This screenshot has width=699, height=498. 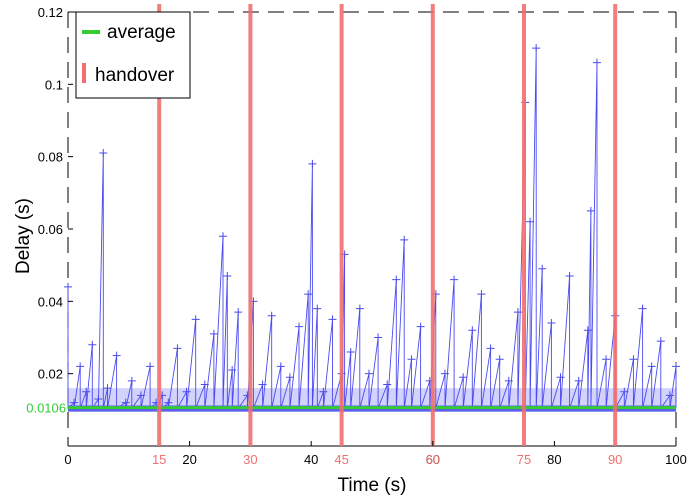 I want to click on x-axis-label: Time (s), so click(x=372, y=485).